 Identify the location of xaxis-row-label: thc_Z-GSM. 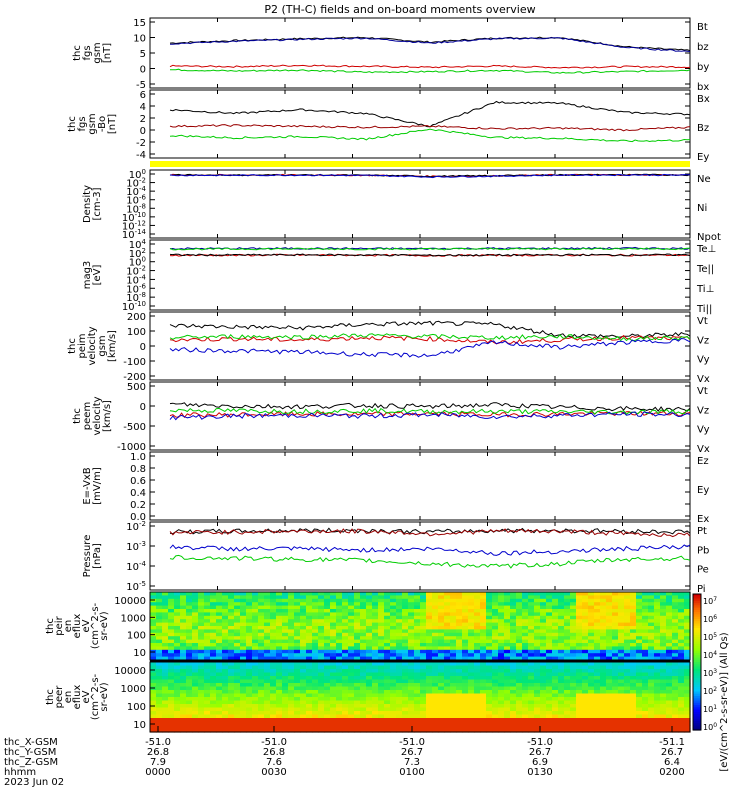
(31, 762).